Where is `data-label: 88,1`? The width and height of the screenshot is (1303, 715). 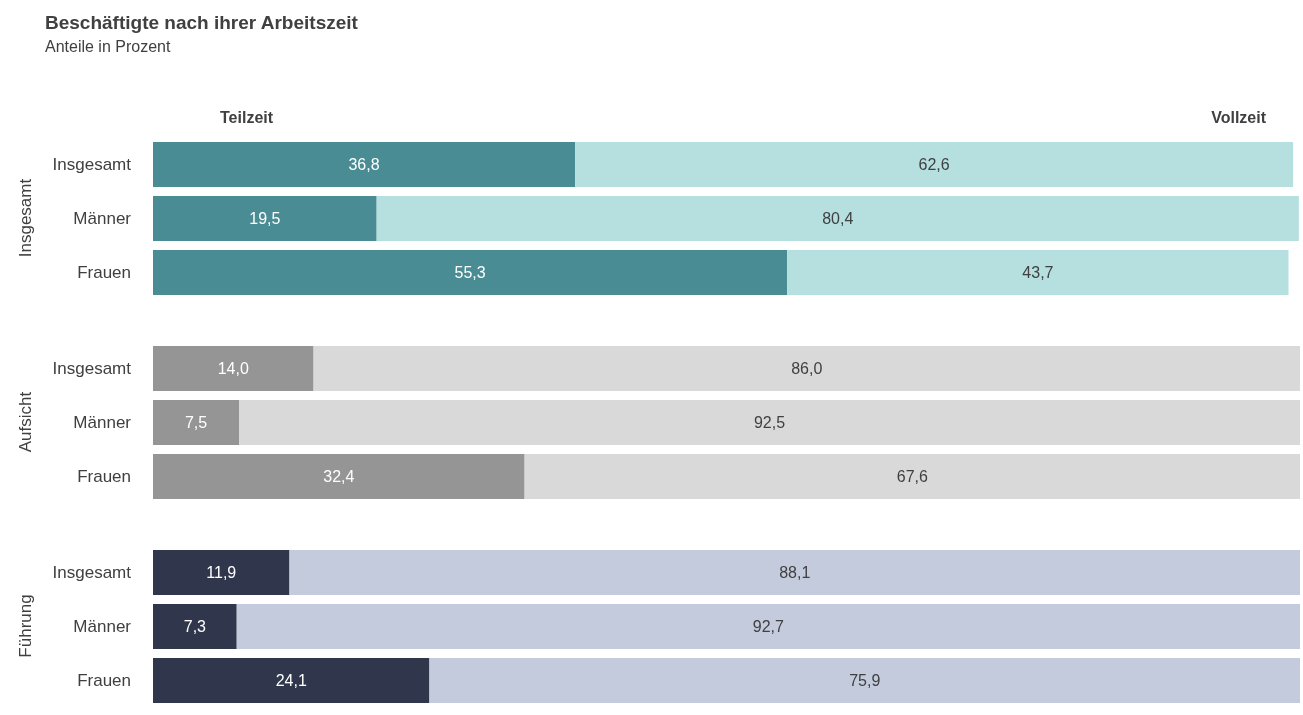
data-label: 88,1 is located at coordinates (795, 572).